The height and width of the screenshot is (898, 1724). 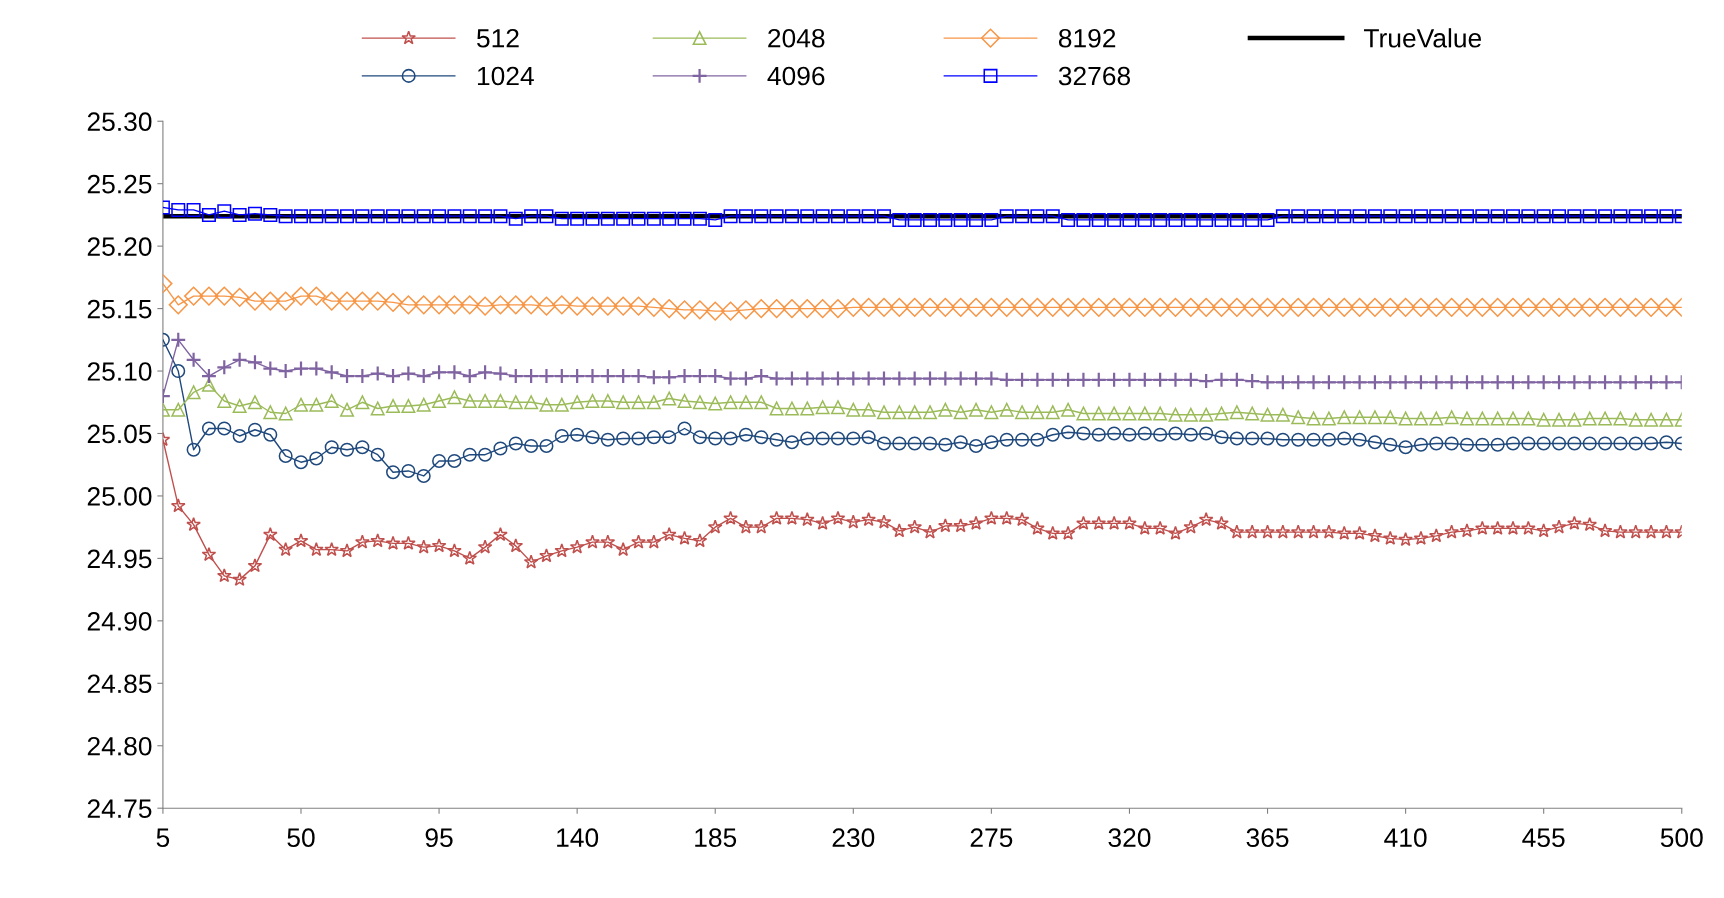 I want to click on x-tick-label: 230, so click(x=853, y=838).